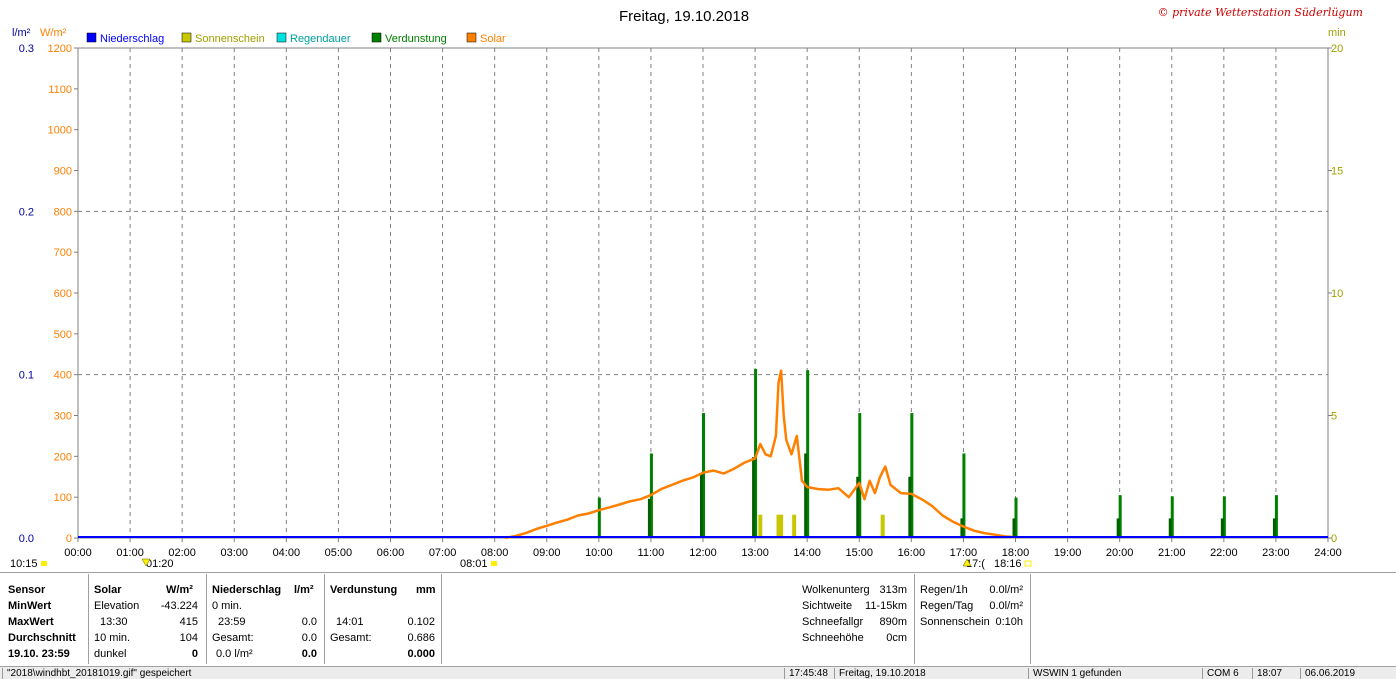  I want to click on status-clock: 18:07, so click(1274, 673).